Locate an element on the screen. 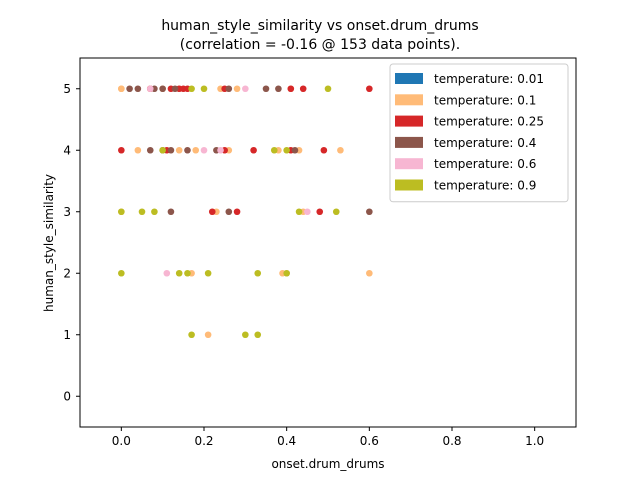 This screenshot has height=480, width=640. x-tick-label: 0.2 is located at coordinates (203, 441).